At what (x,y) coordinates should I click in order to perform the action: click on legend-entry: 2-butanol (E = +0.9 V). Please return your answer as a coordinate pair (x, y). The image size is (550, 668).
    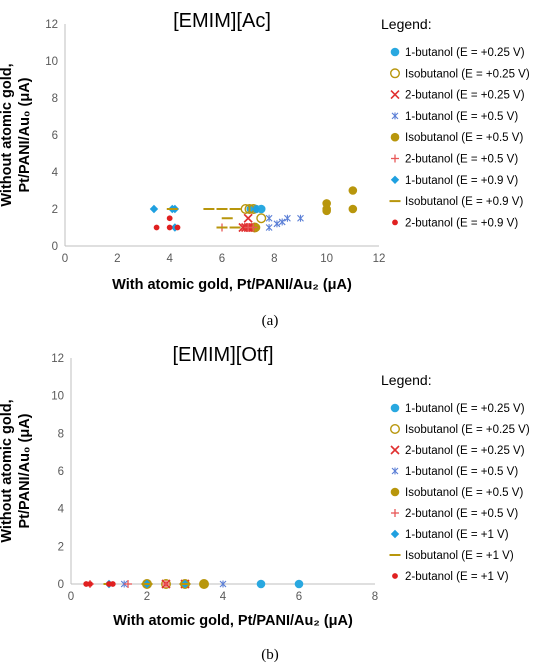
    Looking at the image, I should click on (461, 223).